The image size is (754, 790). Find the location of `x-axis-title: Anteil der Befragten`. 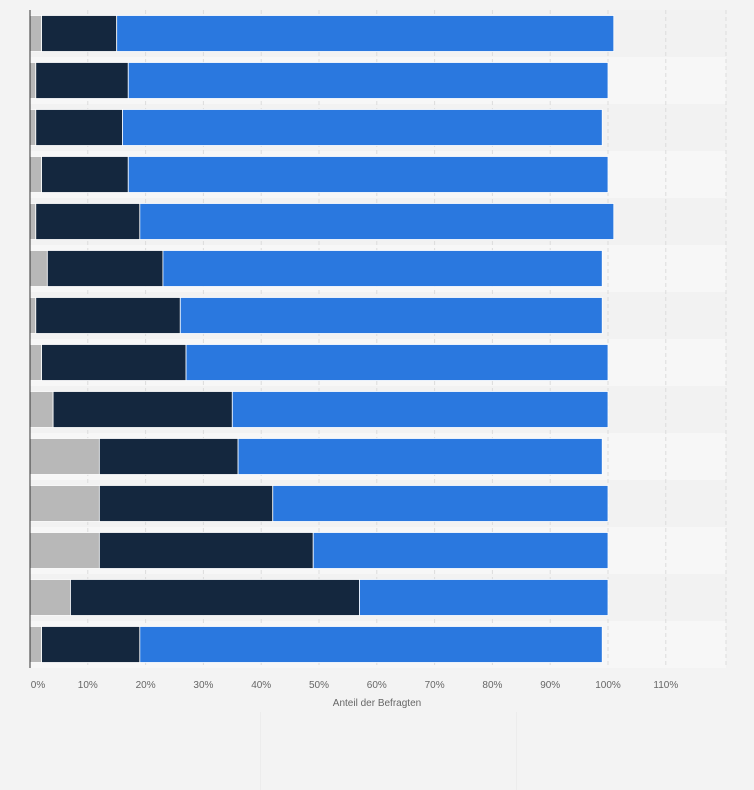

x-axis-title: Anteil der Befragten is located at coordinates (377, 703).